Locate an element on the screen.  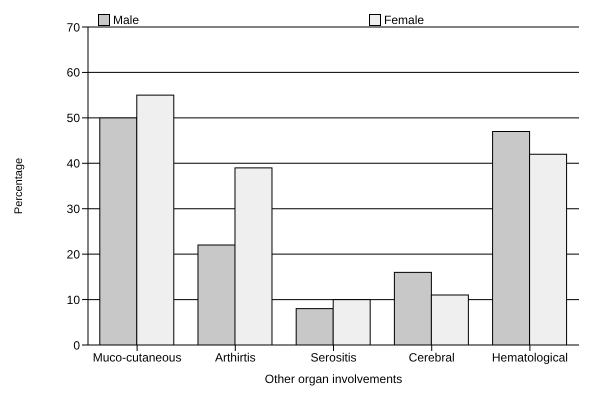
y-tick-label: 0 is located at coordinates (76, 345).